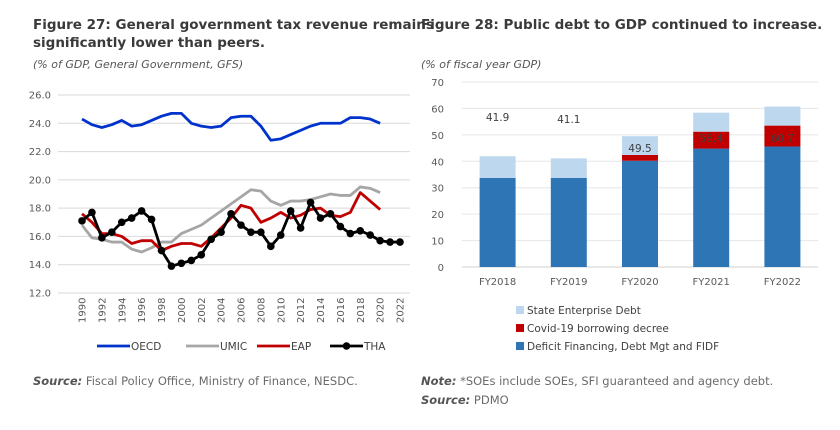  What do you see at coordinates (568, 282) in the screenshot?
I see `x-tick-label: FY2019` at bounding box center [568, 282].